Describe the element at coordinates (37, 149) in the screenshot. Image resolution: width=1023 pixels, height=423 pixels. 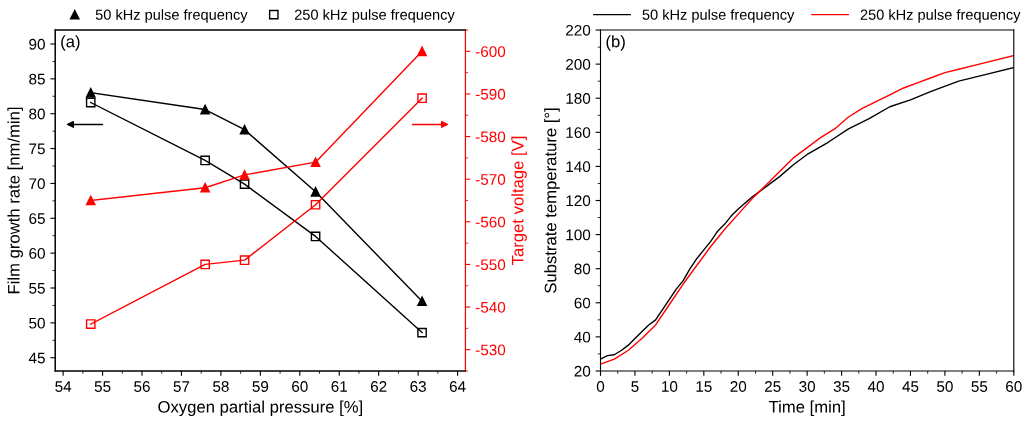
I see `y-tick-label: 75` at that location.